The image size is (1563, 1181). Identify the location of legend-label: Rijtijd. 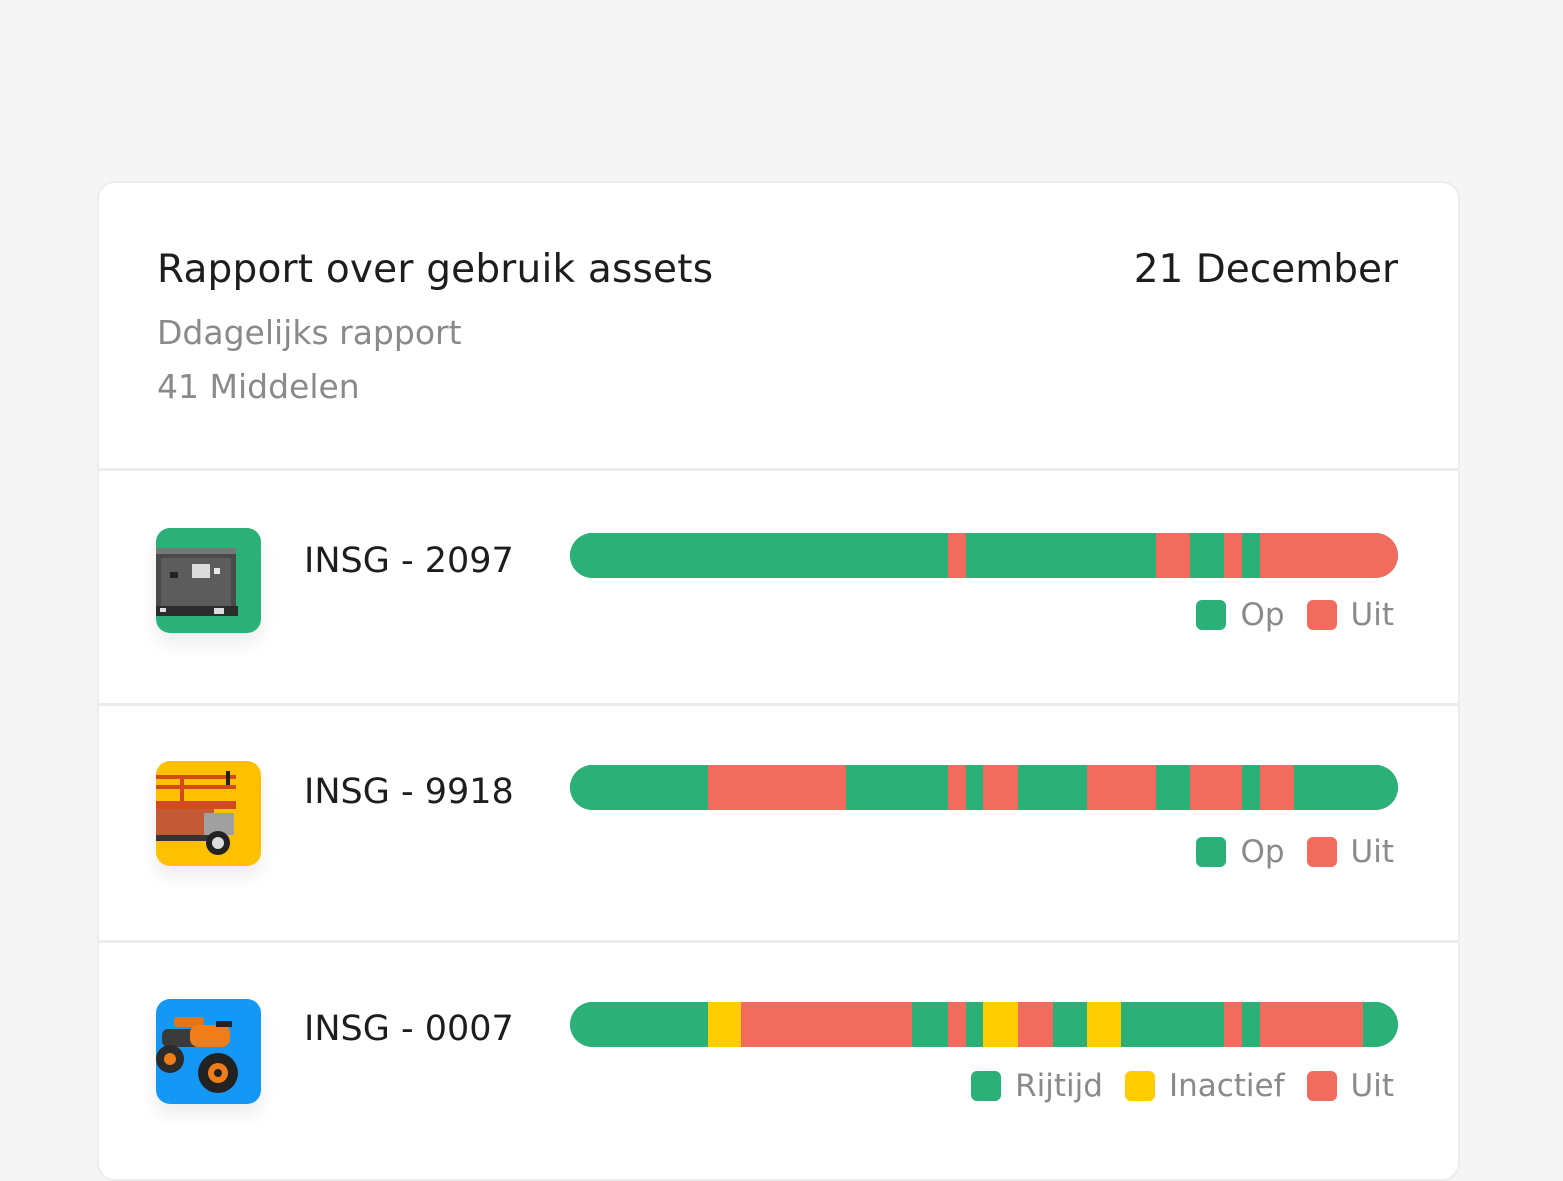
(1059, 1086).